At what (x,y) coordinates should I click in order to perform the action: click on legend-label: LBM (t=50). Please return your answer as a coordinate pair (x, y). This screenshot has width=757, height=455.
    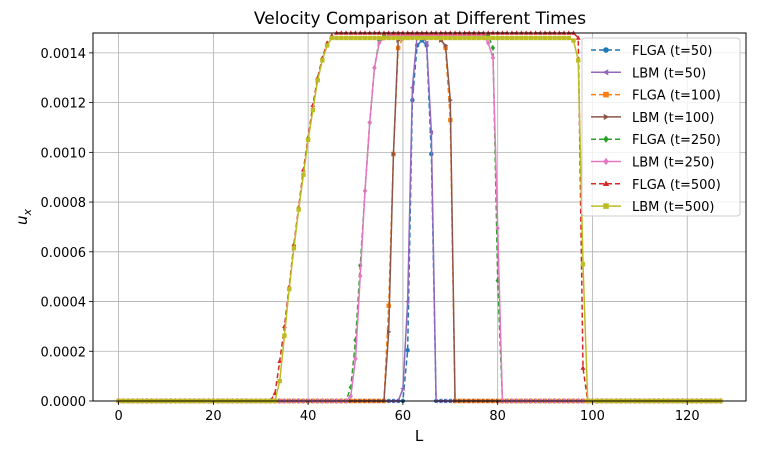
    Looking at the image, I should click on (669, 73).